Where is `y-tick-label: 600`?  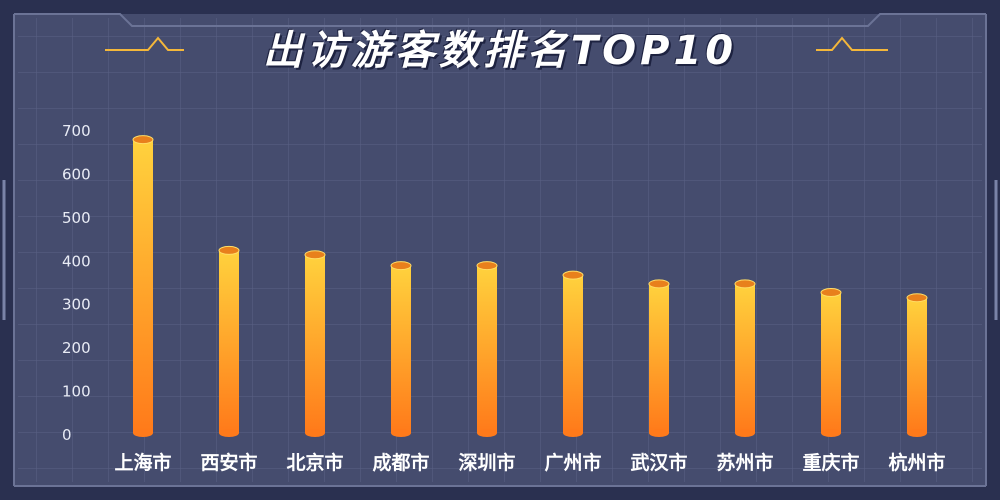
y-tick-label: 600 is located at coordinates (76, 174).